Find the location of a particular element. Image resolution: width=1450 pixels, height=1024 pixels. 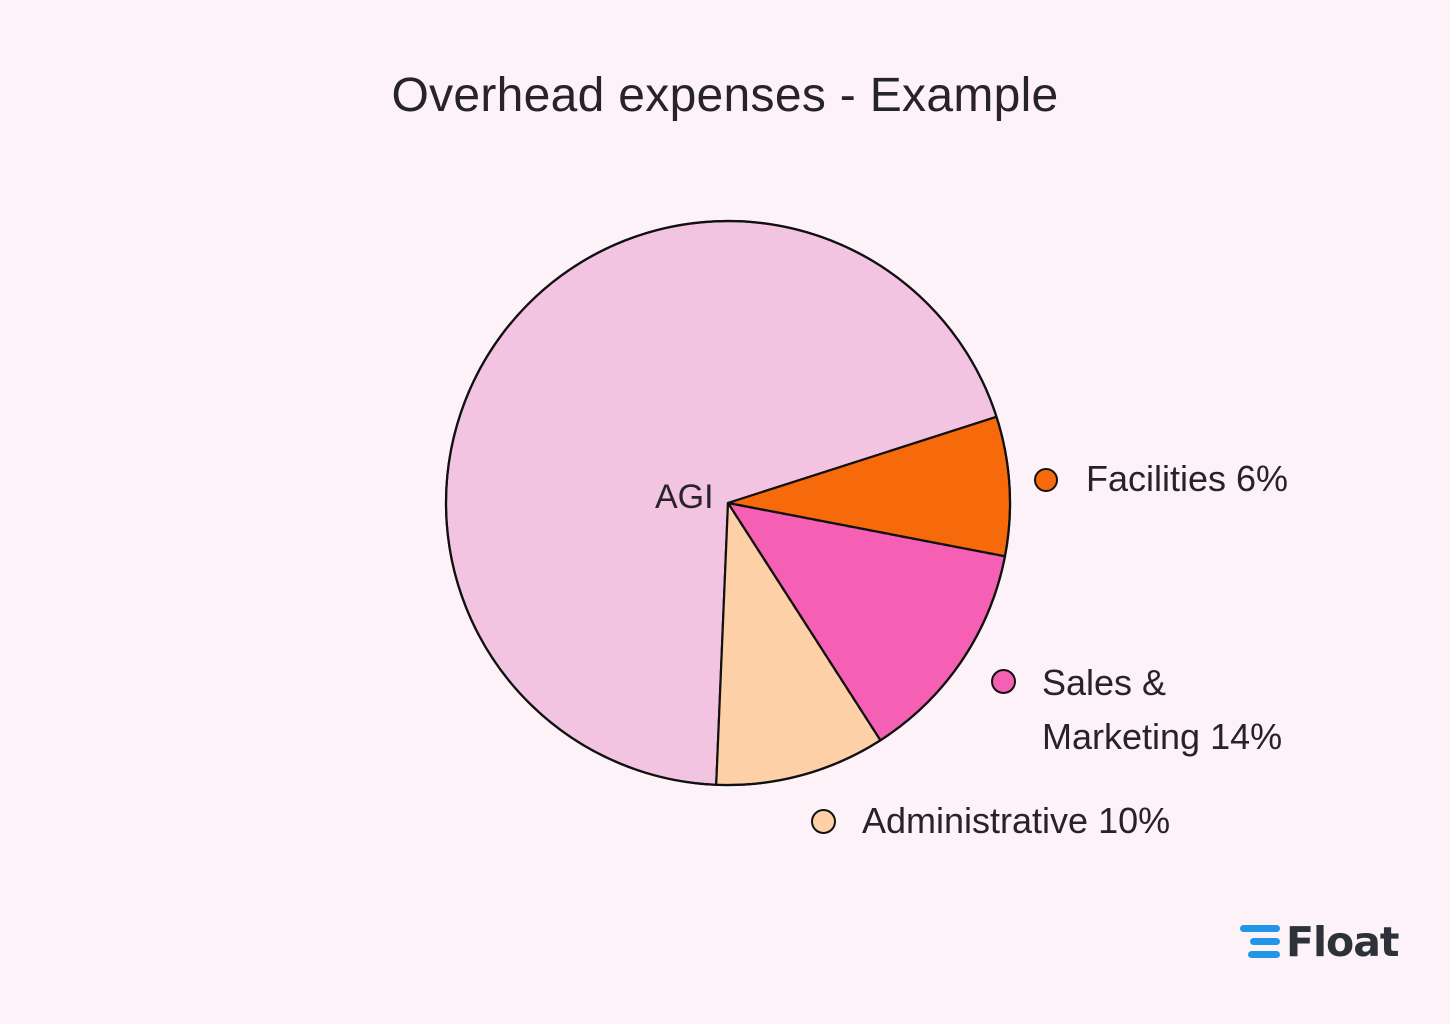

legend-label-administrative: Administrative 10% is located at coordinates (1016, 820).